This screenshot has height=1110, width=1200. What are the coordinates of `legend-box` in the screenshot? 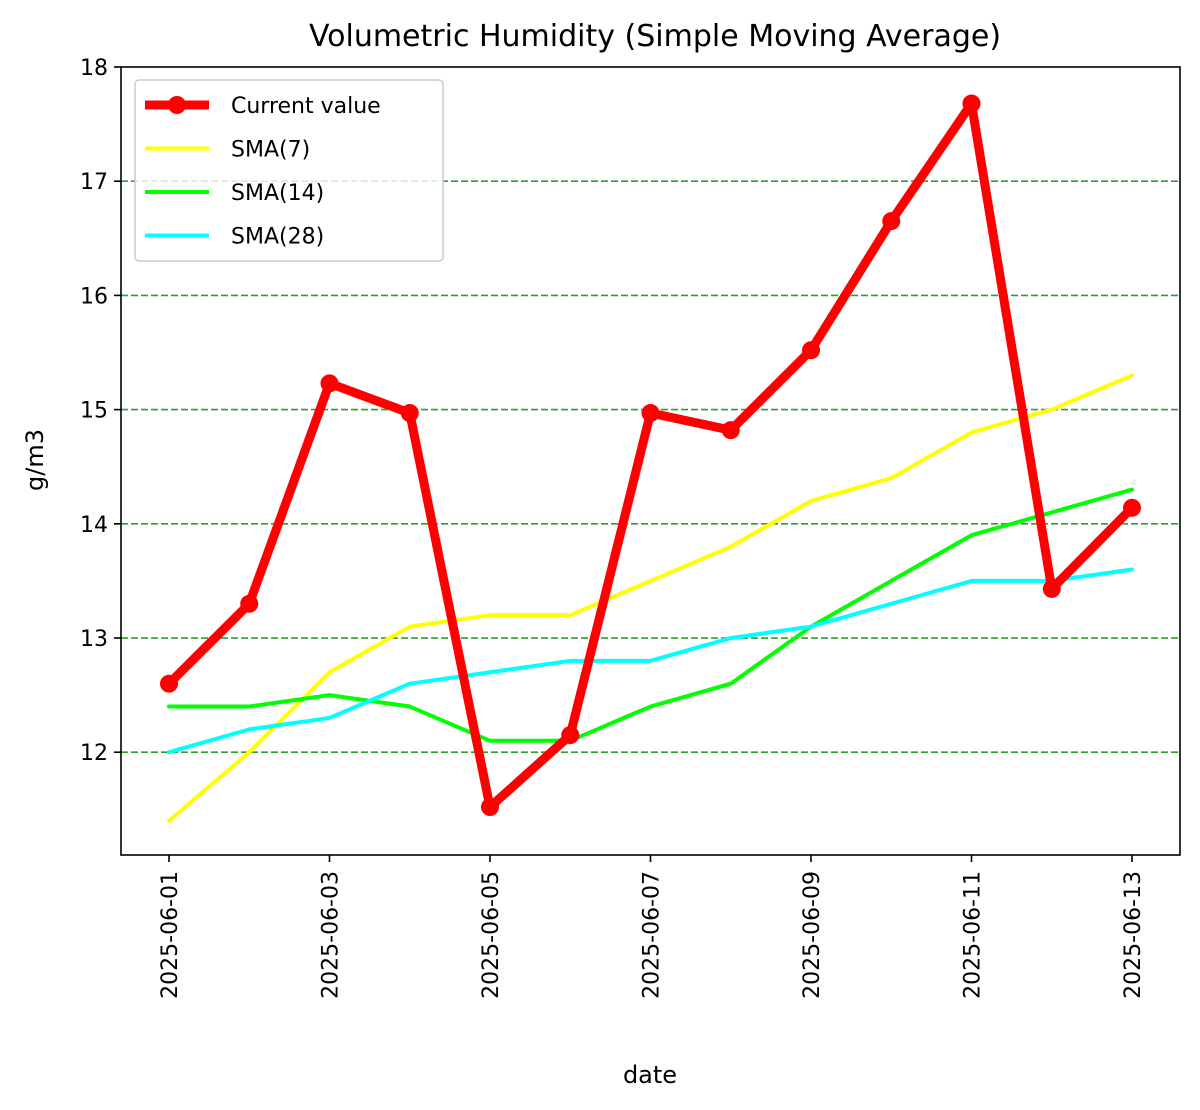 It's located at (289, 170).